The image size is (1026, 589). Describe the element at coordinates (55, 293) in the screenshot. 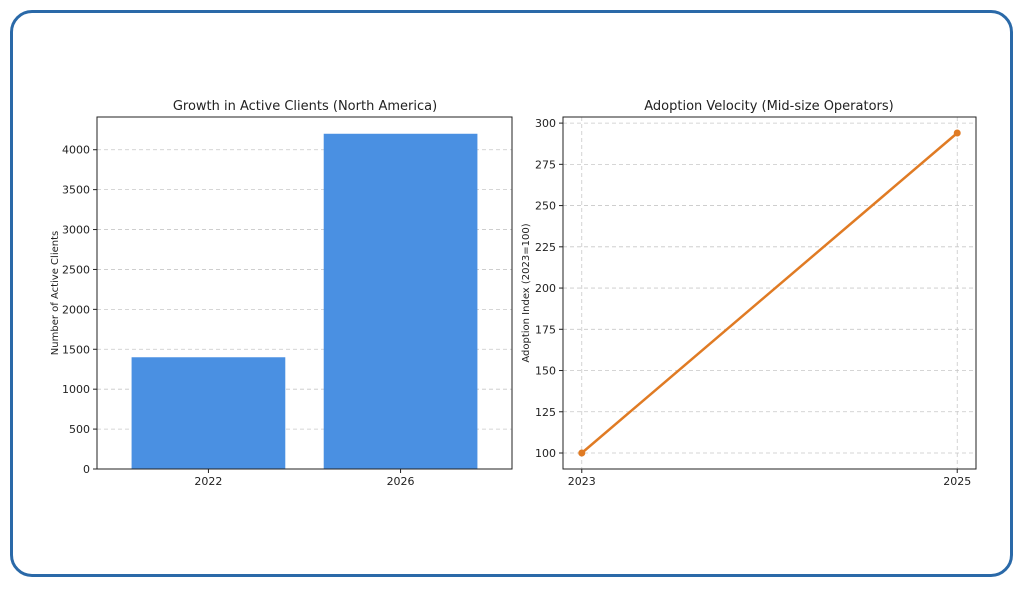

I see `bar-chart-y-axis-label: Number of Active Clients` at that location.